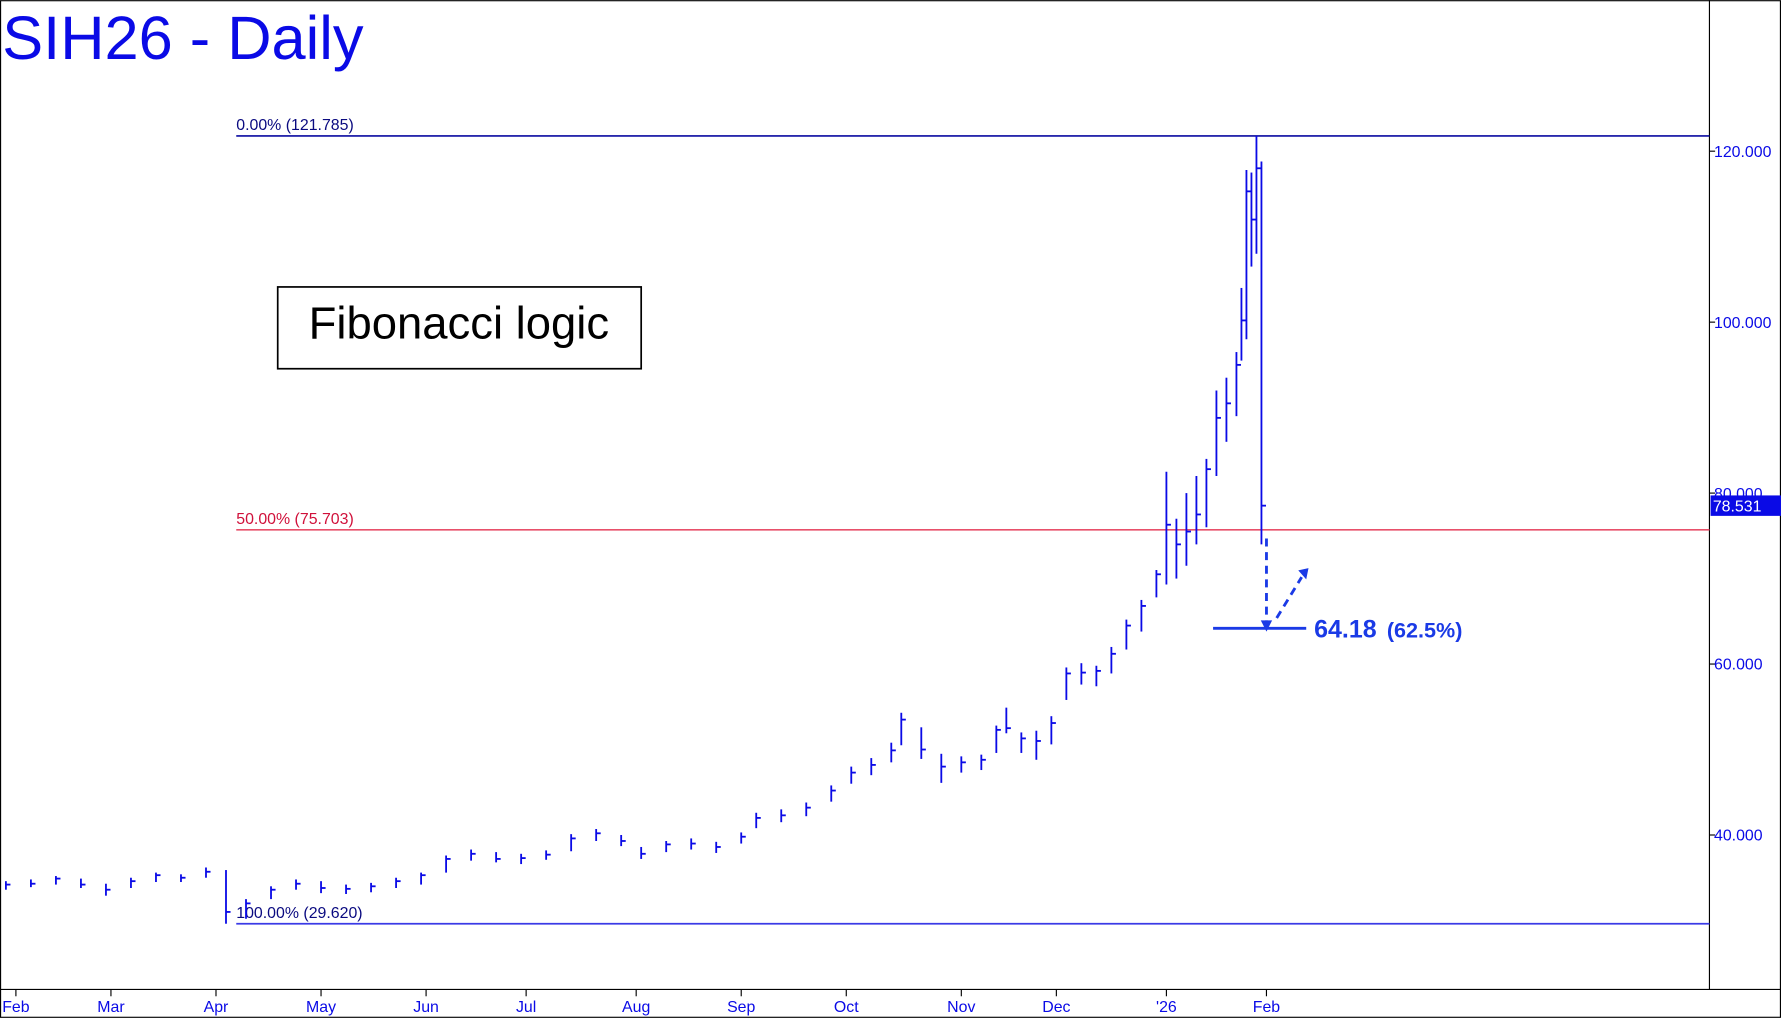  Describe the element at coordinates (426, 1007) in the screenshot. I see `x-tick-label: Jun` at that location.